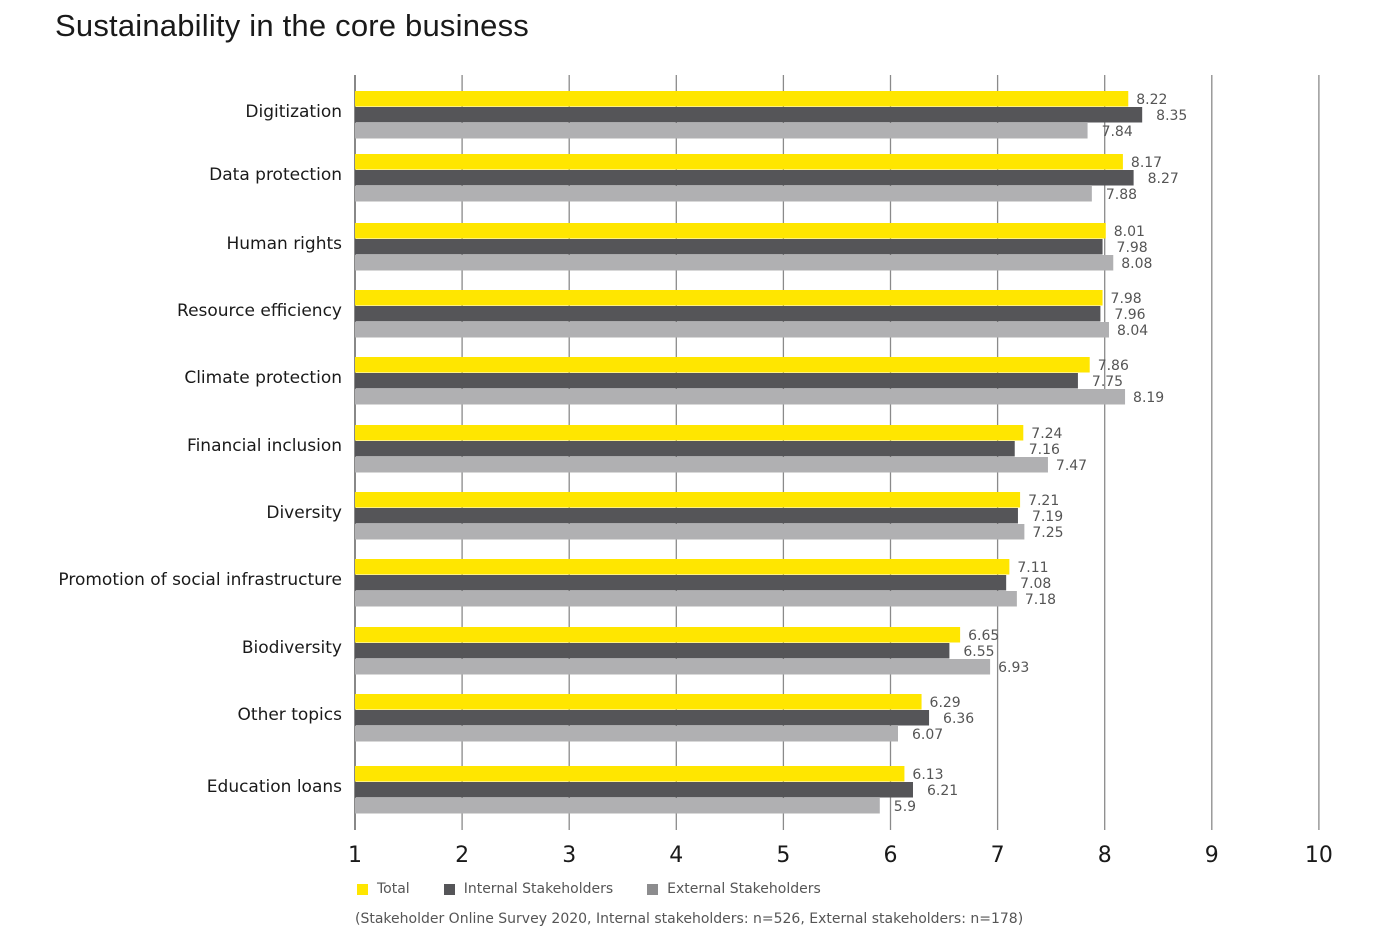  Describe the element at coordinates (449, 889) in the screenshot. I see `legend-swatch-internal` at that location.